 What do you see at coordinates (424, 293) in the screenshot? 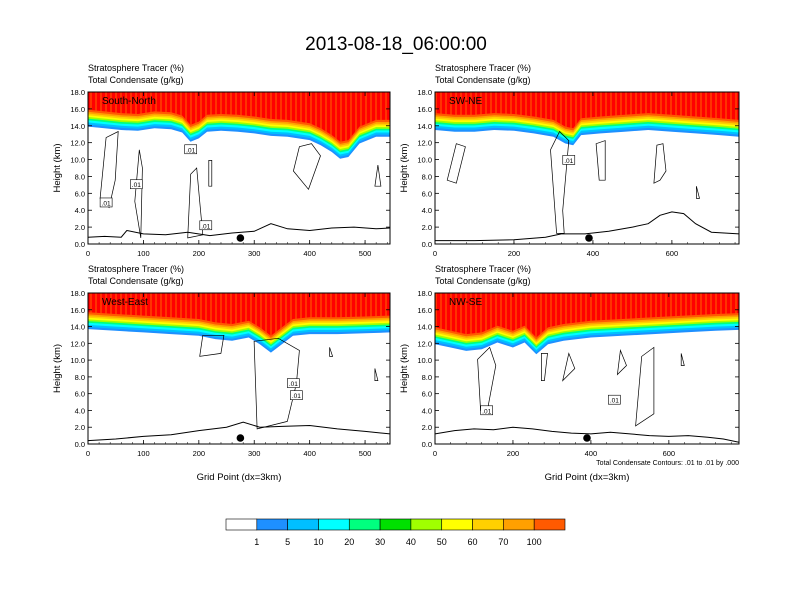
I see `y-tick-label: 18.0` at bounding box center [424, 293].